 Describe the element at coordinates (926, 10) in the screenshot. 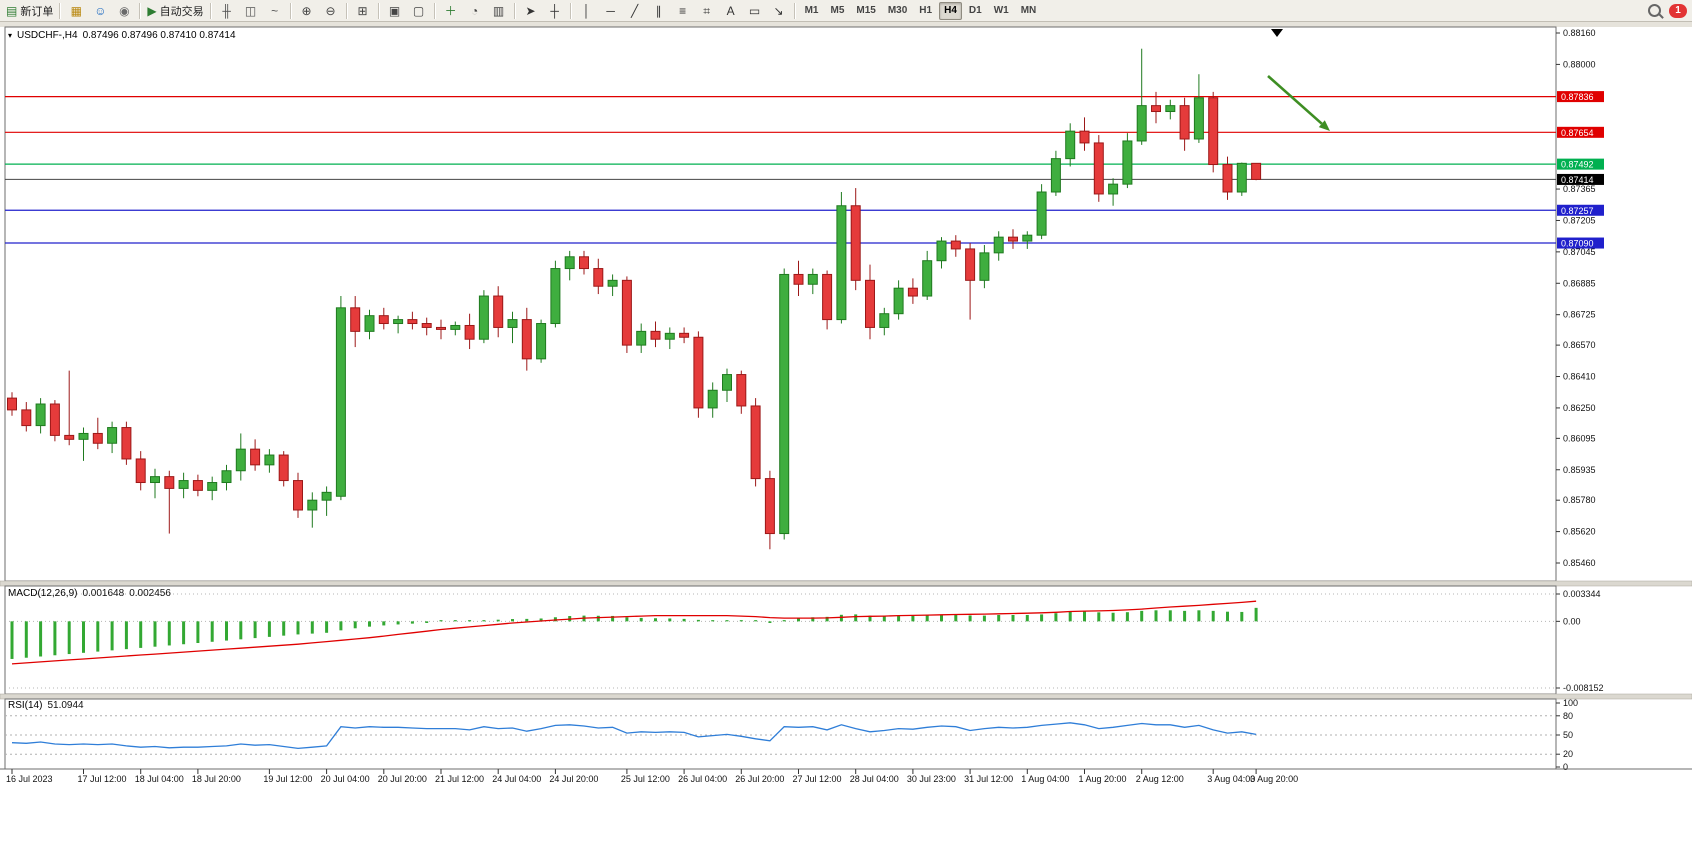

I see `timeframe-h1: H1` at that location.